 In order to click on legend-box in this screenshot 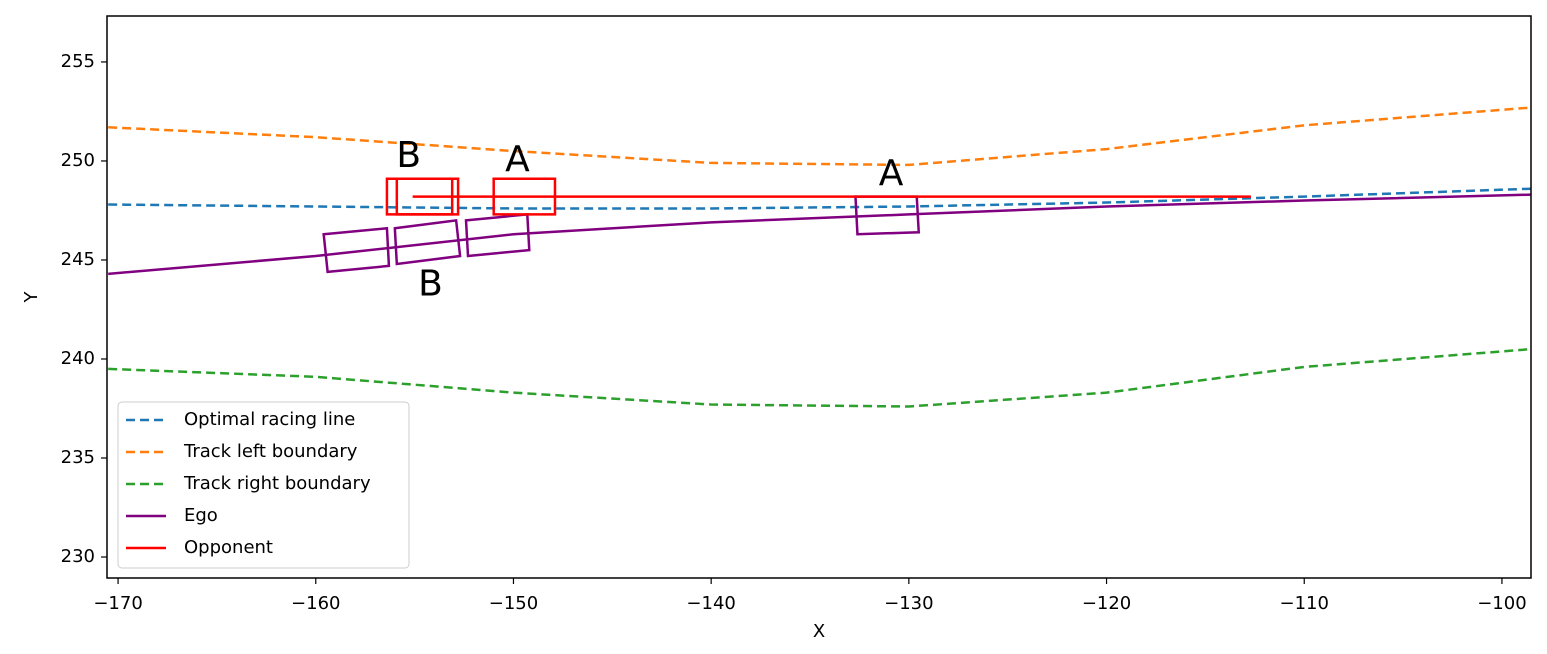, I will do `click(263, 485)`.